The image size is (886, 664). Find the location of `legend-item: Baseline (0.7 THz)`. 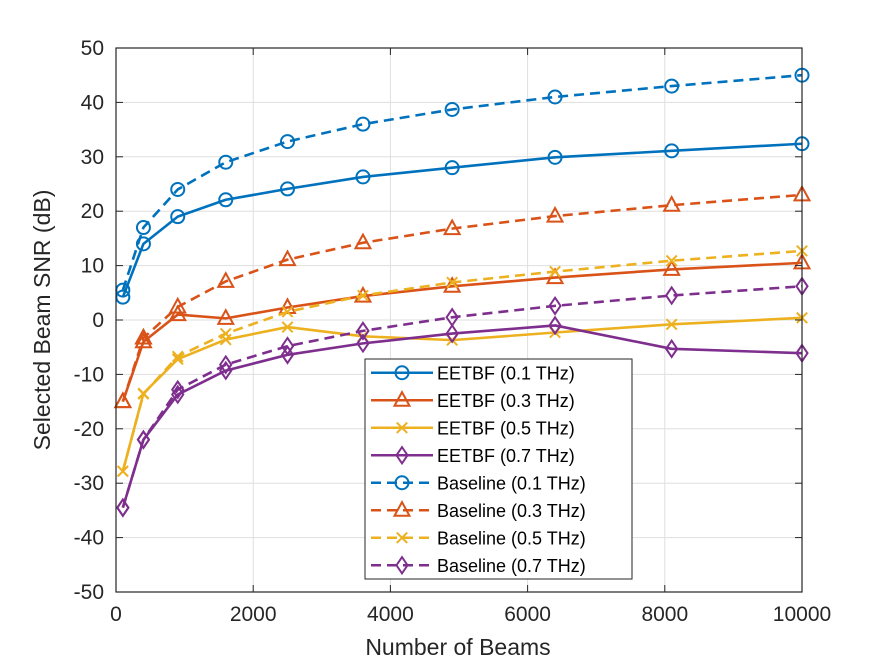

legend-item: Baseline (0.7 THz) is located at coordinates (478, 565).